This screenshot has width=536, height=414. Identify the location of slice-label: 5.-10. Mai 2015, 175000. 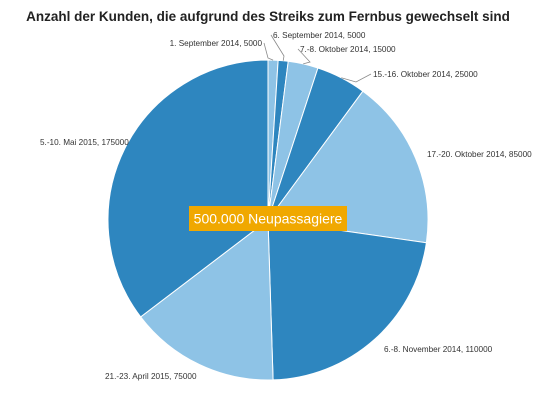
(84, 142).